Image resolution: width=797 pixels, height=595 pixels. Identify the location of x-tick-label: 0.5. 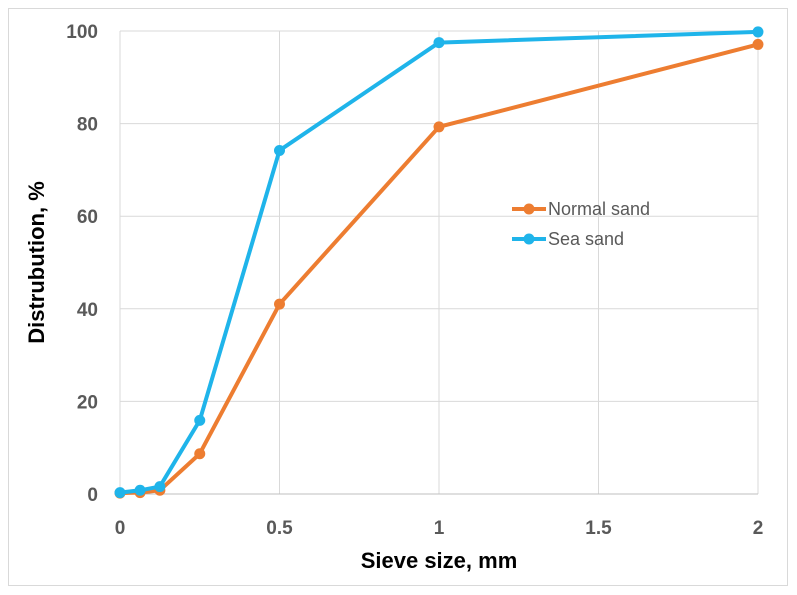
(279, 528).